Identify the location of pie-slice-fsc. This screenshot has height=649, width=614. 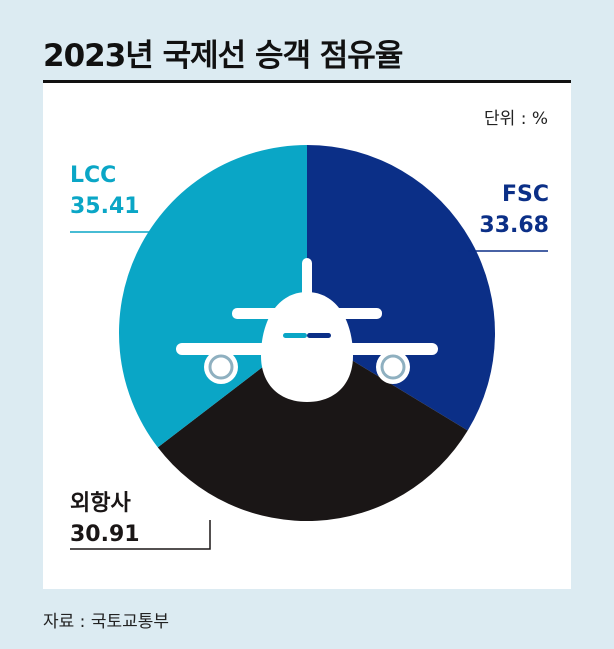
(401, 288).